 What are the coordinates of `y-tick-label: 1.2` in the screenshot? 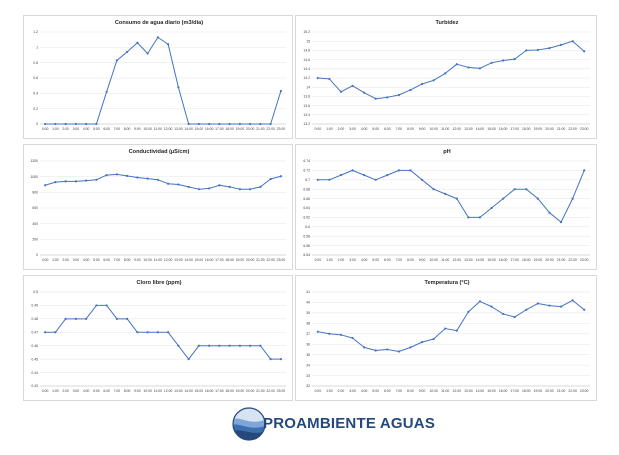 It's located at (35, 32).